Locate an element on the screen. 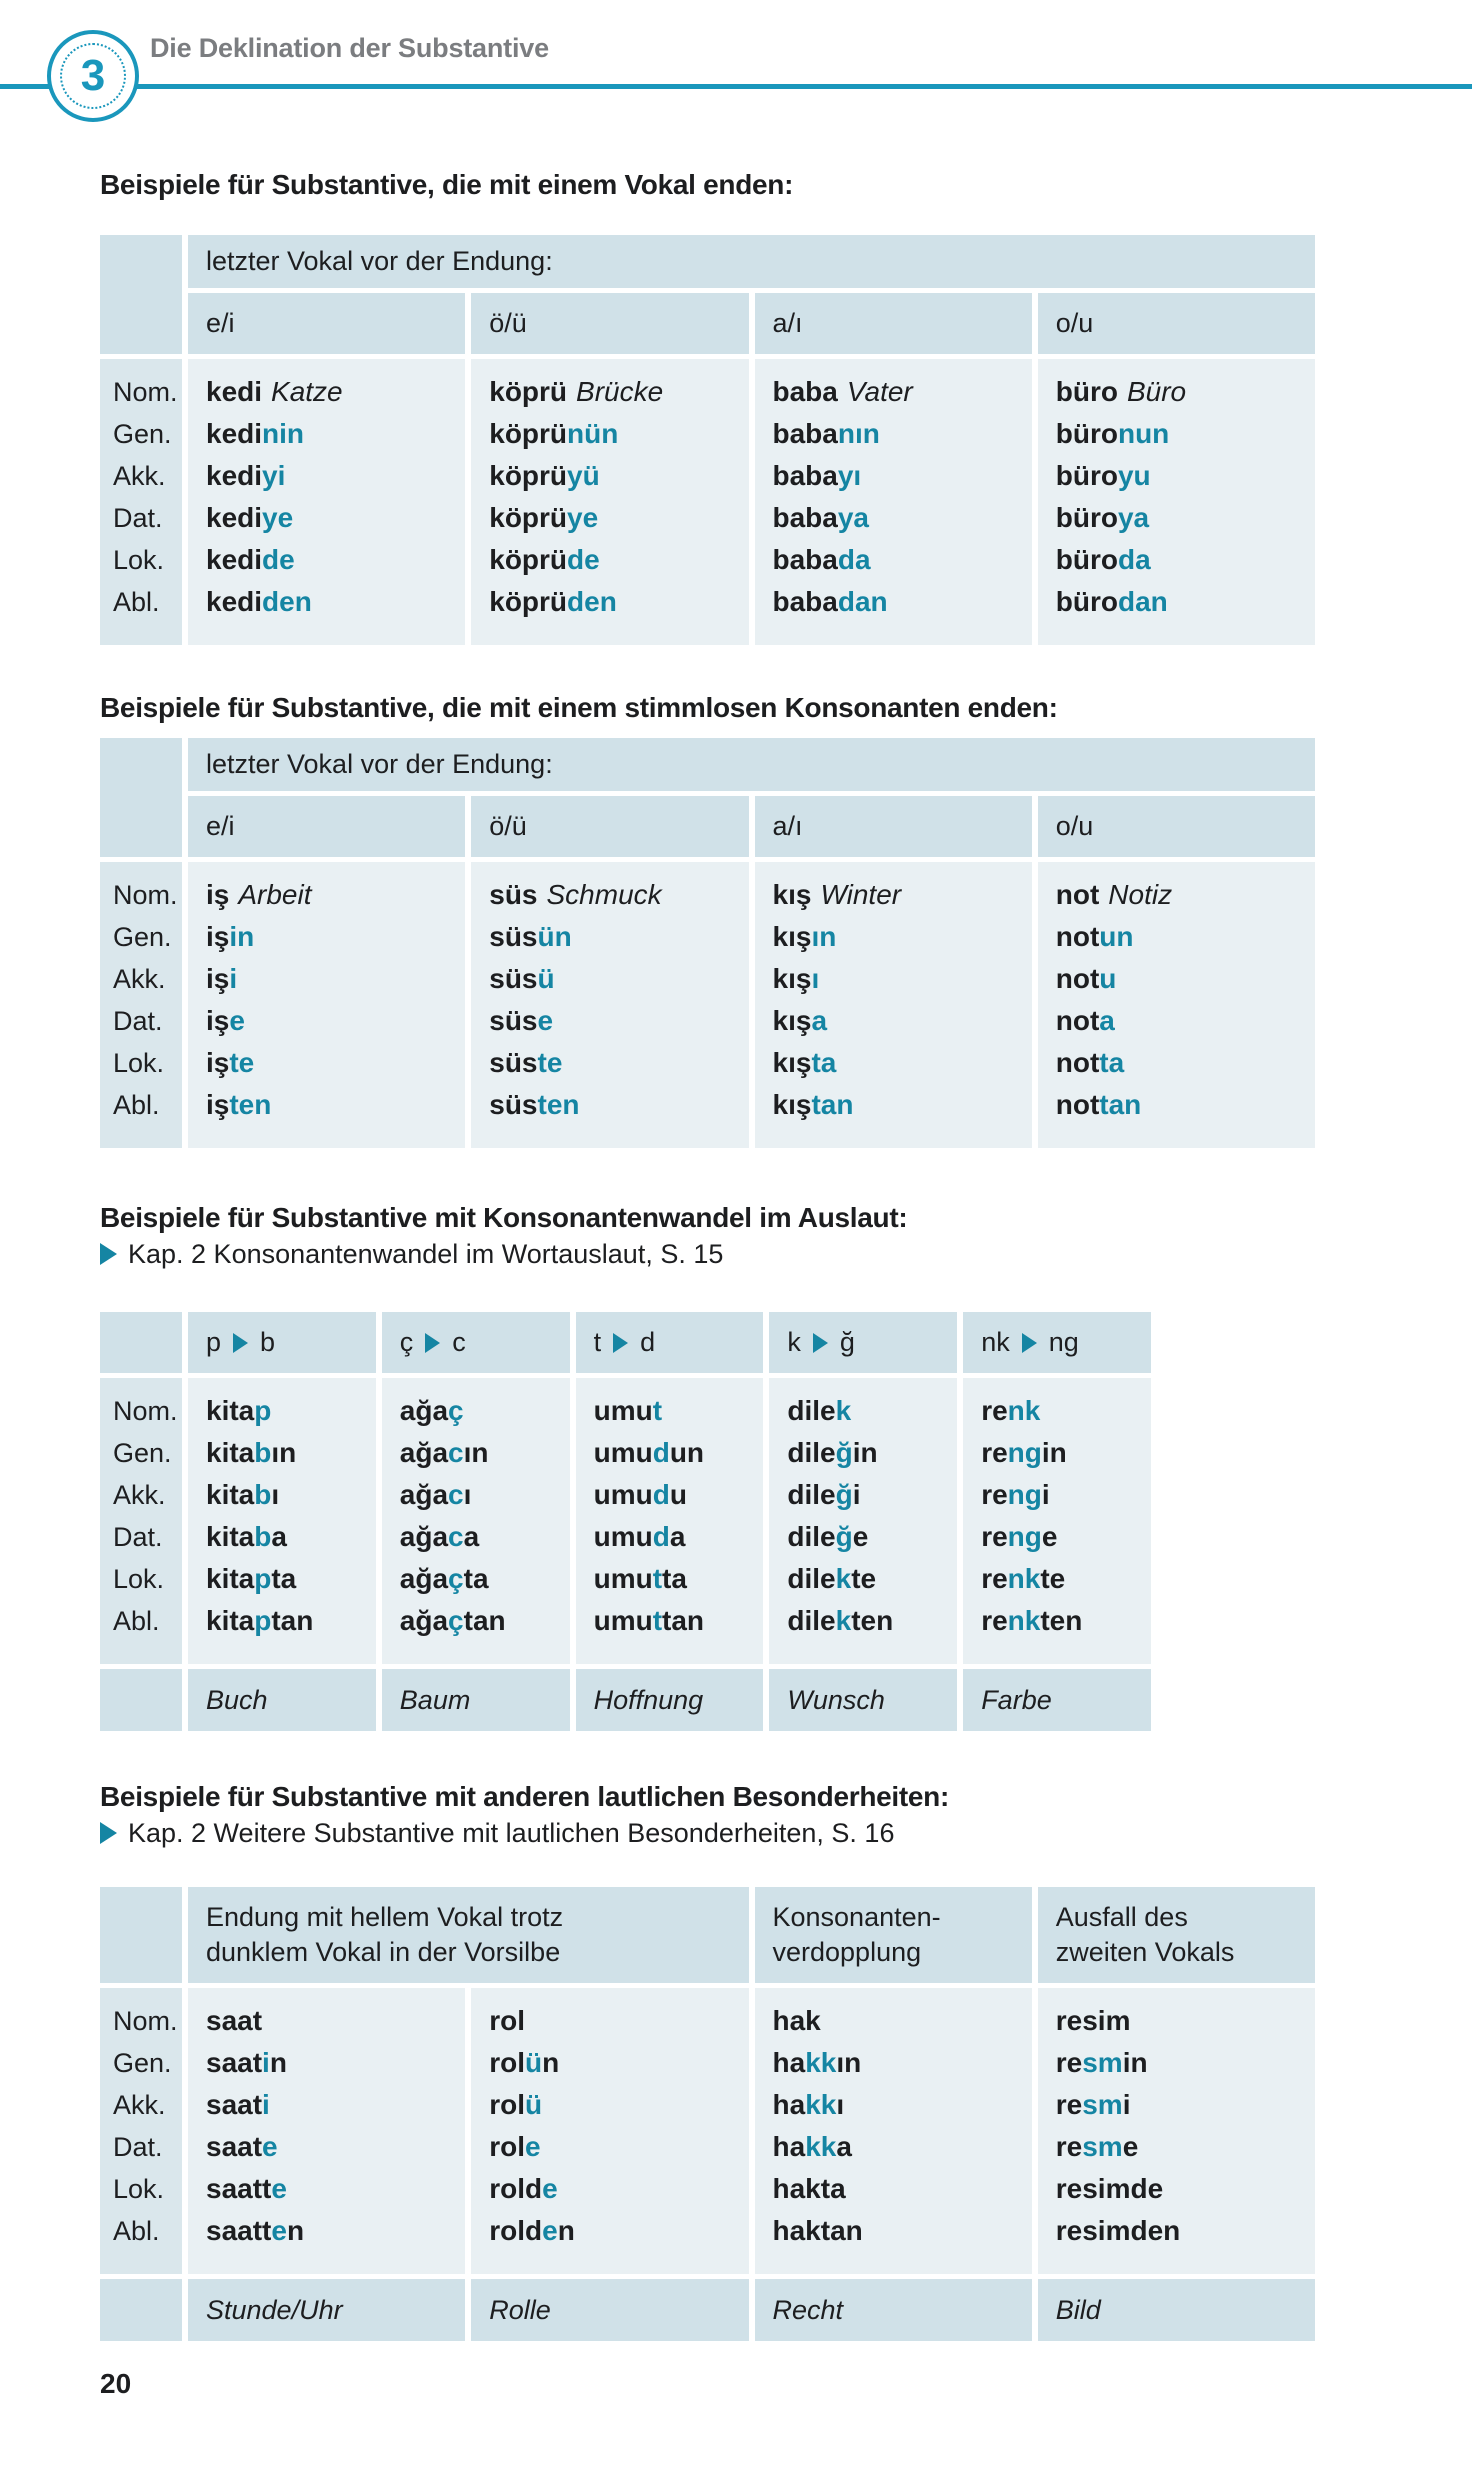 The height and width of the screenshot is (2476, 1472). word-stem: resimden is located at coordinates (1118, 2230).